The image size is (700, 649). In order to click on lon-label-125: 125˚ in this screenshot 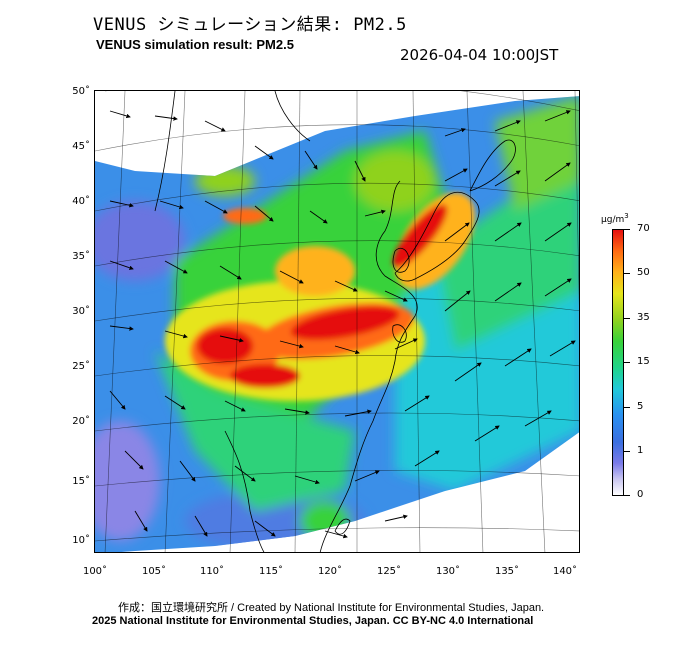, I will do `click(389, 571)`.